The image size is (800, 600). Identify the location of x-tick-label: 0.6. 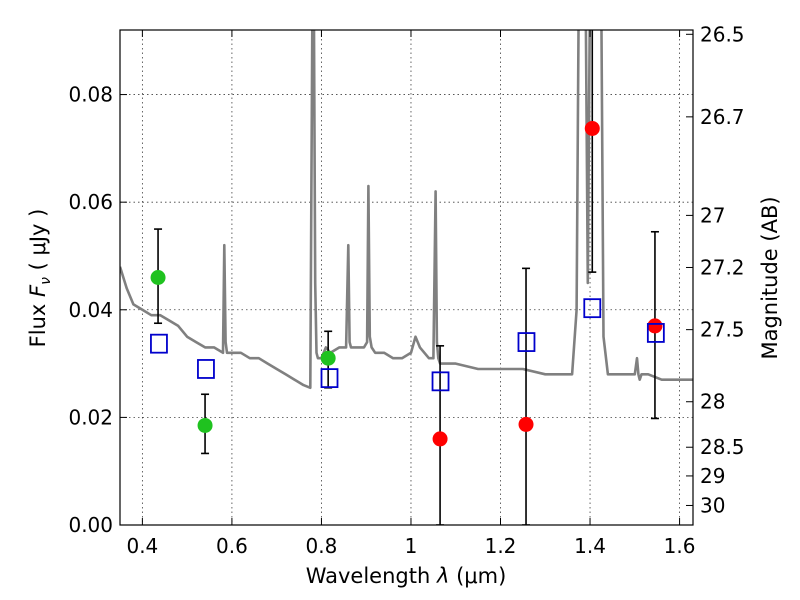
(232, 546).